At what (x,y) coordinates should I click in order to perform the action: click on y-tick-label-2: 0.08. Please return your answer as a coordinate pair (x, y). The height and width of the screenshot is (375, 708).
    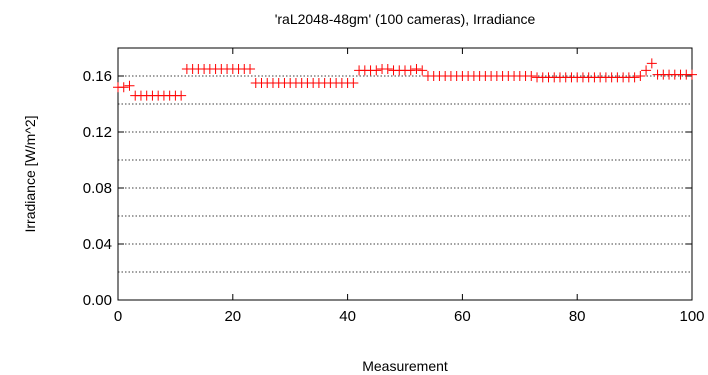
    Looking at the image, I should click on (97, 188).